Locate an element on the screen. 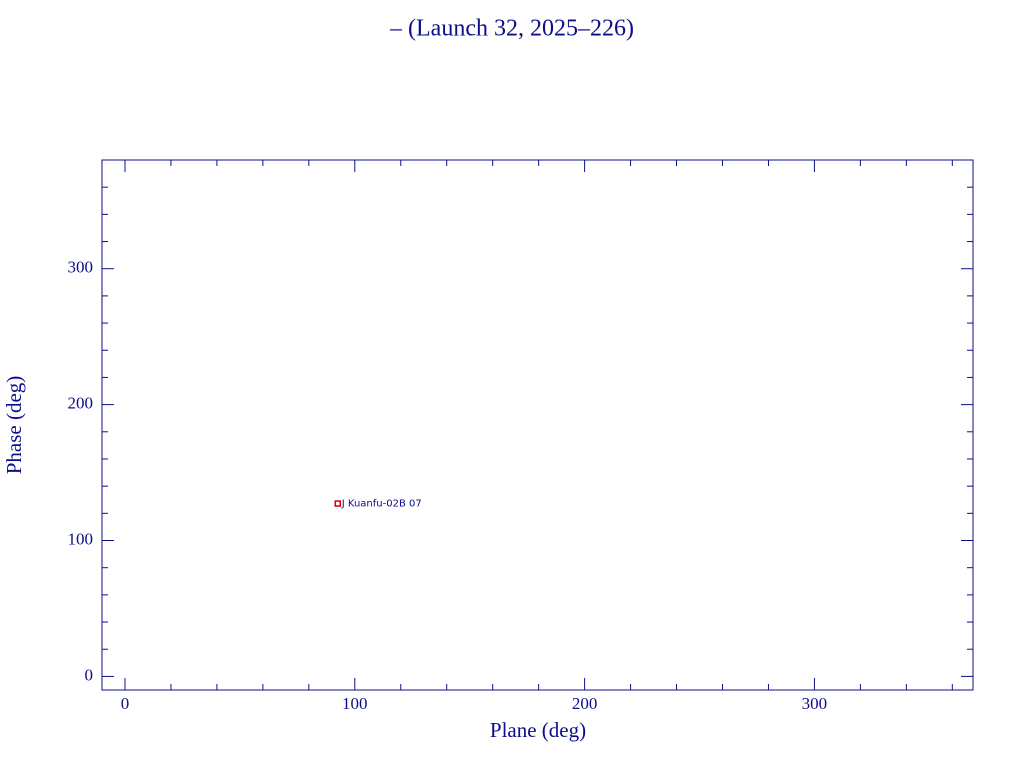 The image size is (1024, 768). x-tick-label: 200 is located at coordinates (585, 703).